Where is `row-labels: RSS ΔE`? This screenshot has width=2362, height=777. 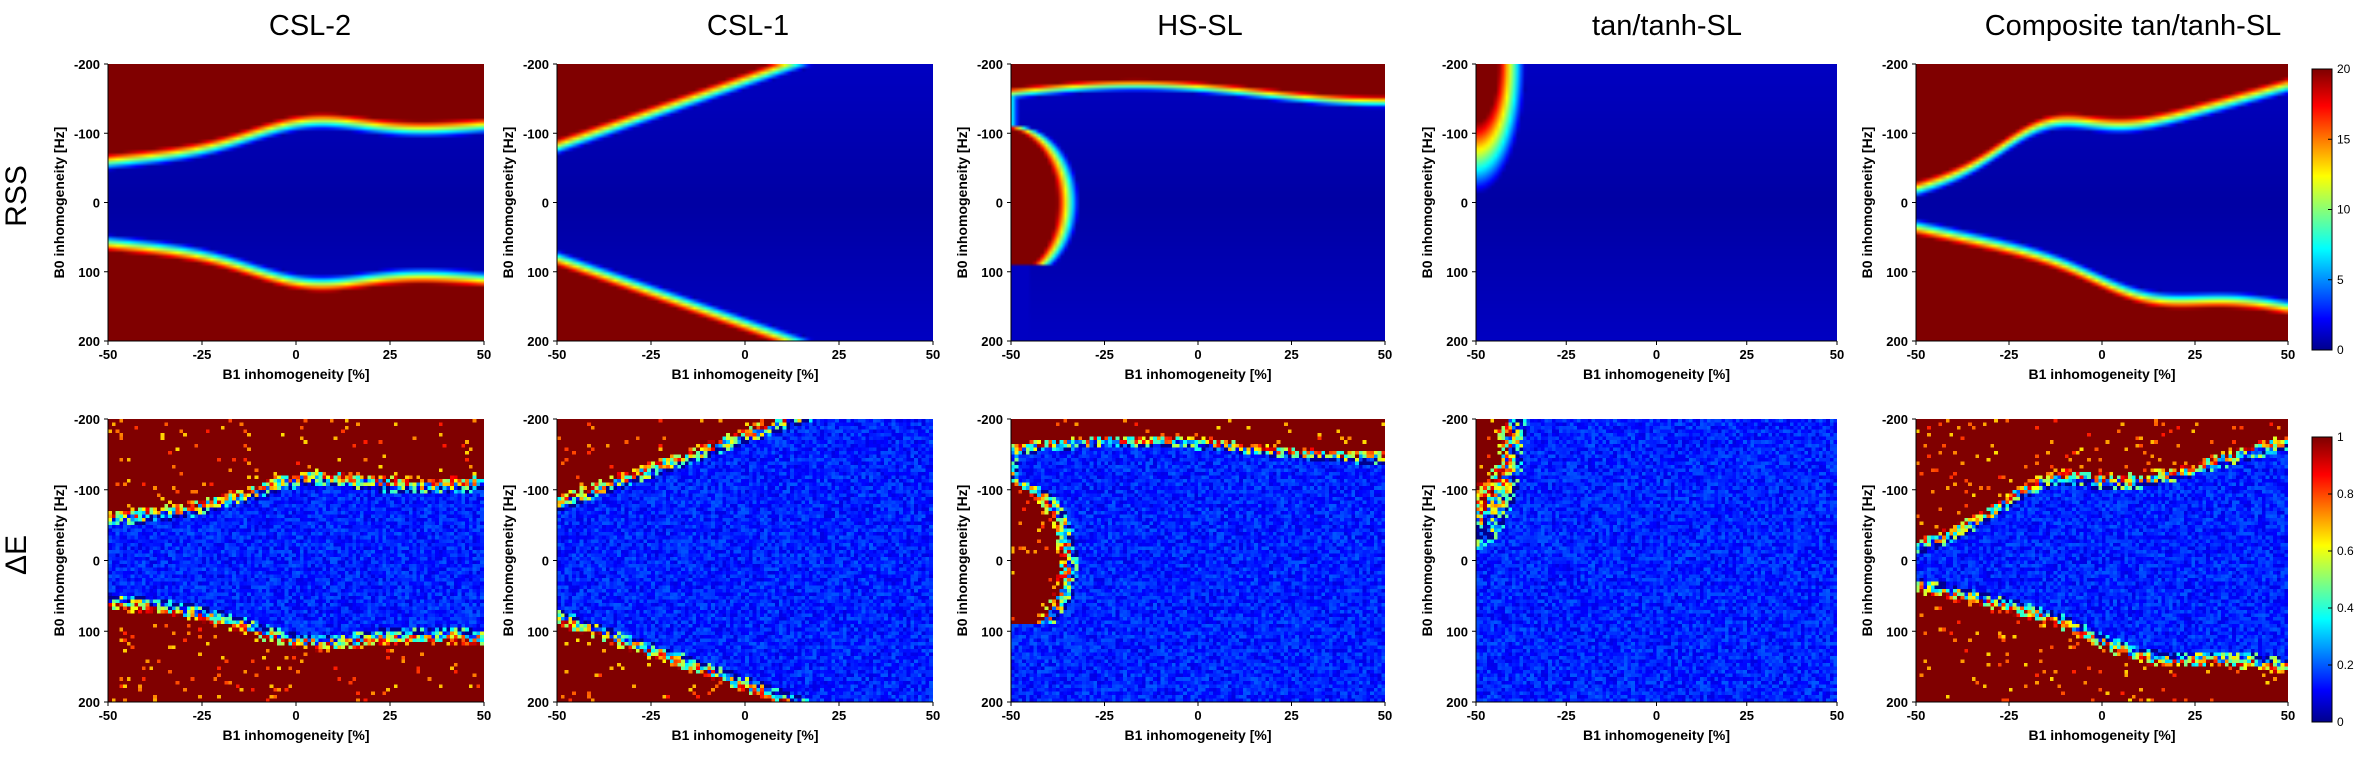 row-labels: RSS ΔE is located at coordinates (16, 370).